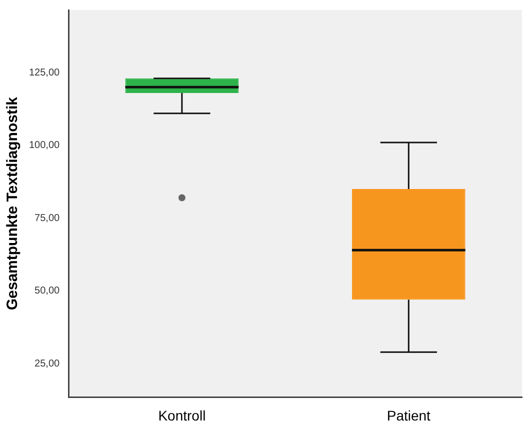 The height and width of the screenshot is (428, 527). What do you see at coordinates (47, 218) in the screenshot?
I see `y-tick-label: 75,00` at bounding box center [47, 218].